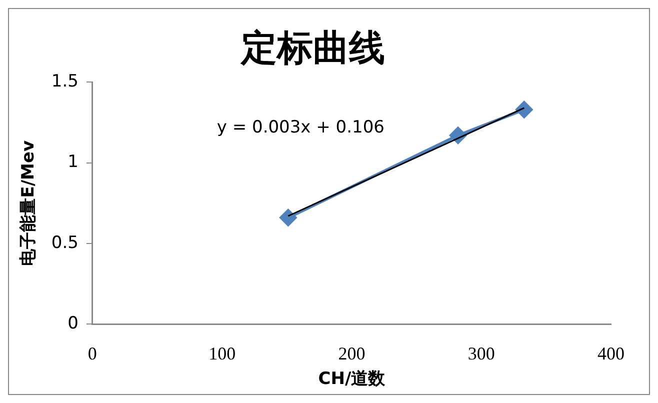 The width and height of the screenshot is (658, 403). Describe the element at coordinates (300, 128) in the screenshot. I see `annotation: y = 0.003x + 0.106` at that location.